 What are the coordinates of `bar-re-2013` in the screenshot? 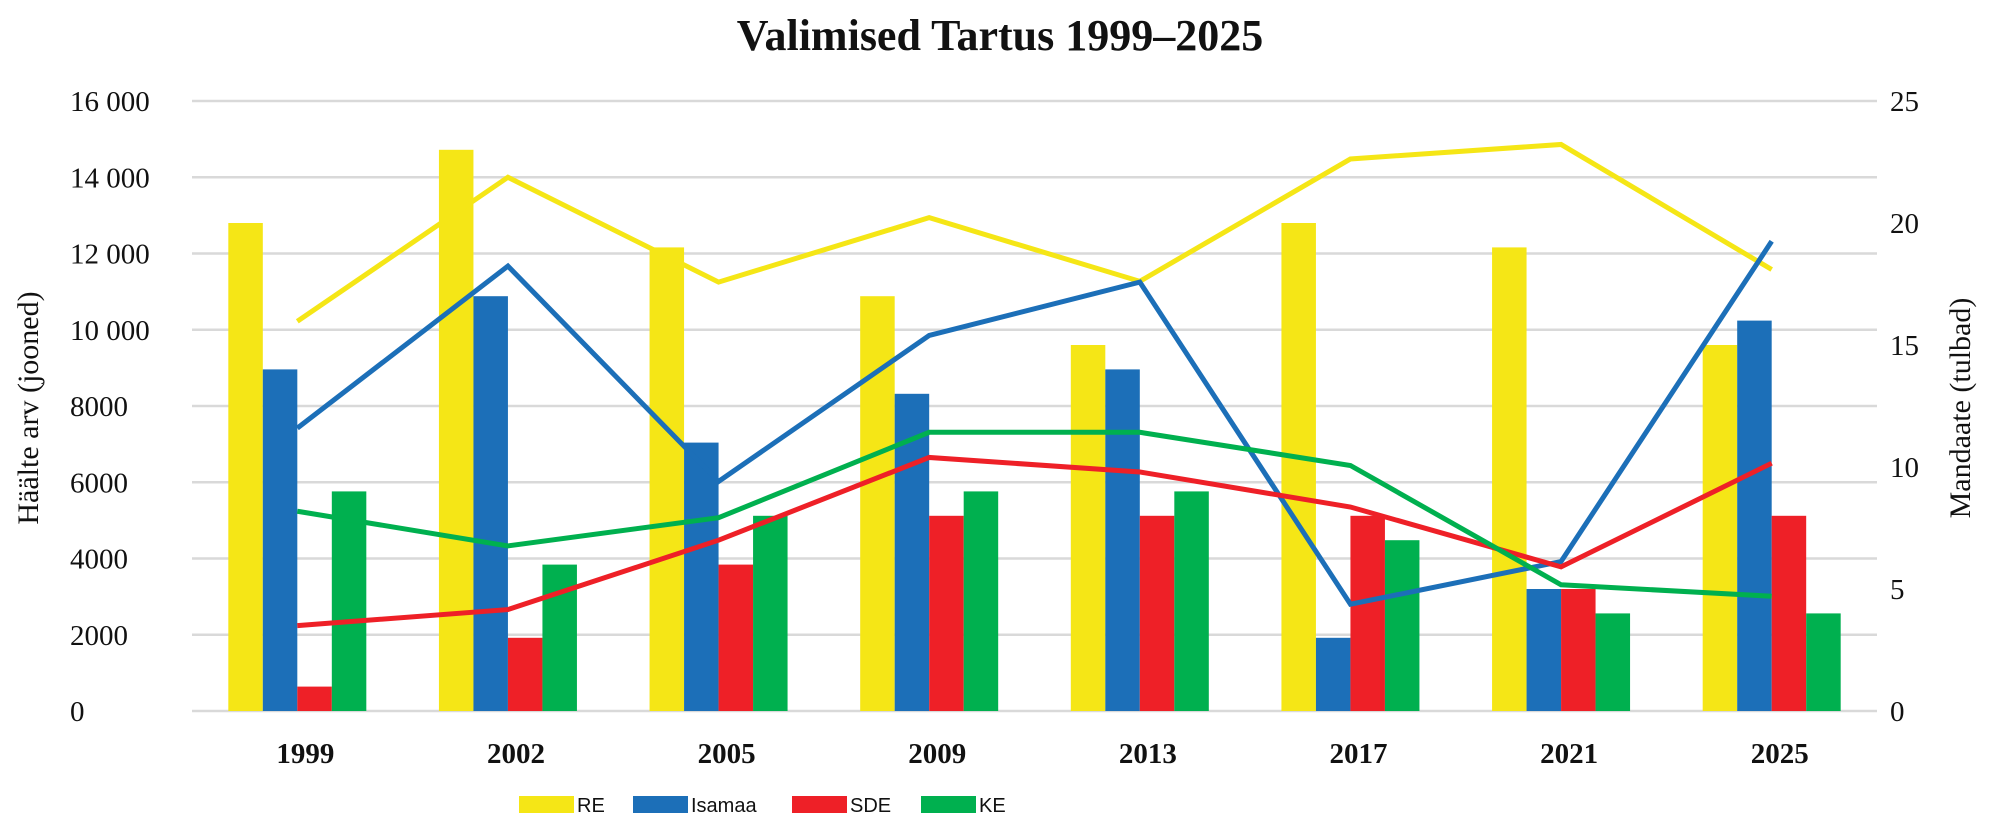 It's located at (1088, 528).